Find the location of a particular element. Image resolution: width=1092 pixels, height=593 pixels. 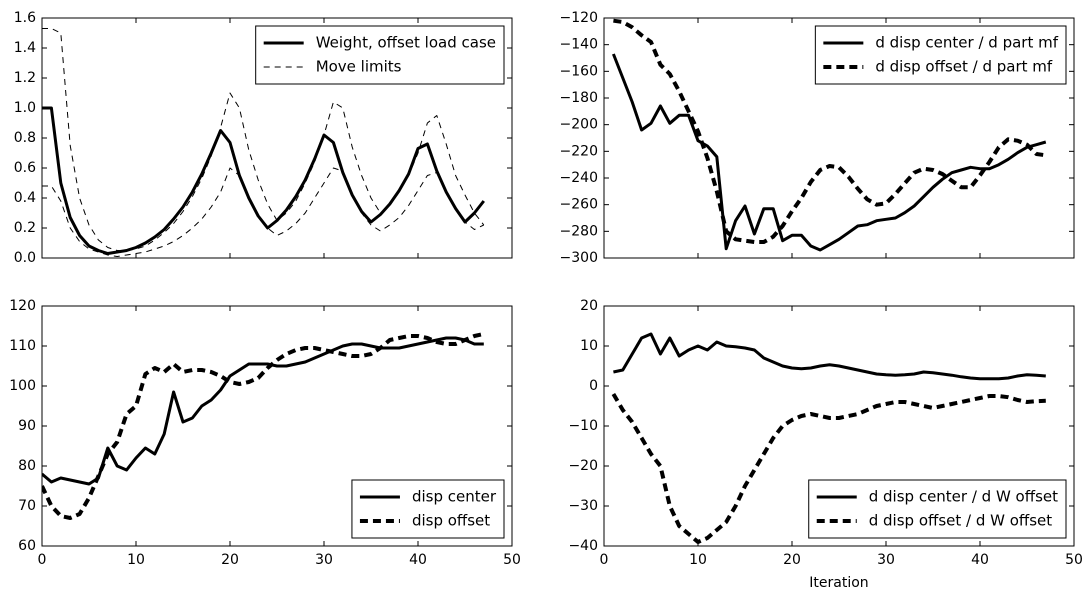

y-tick-label: 1.4 is located at coordinates (25, 48).